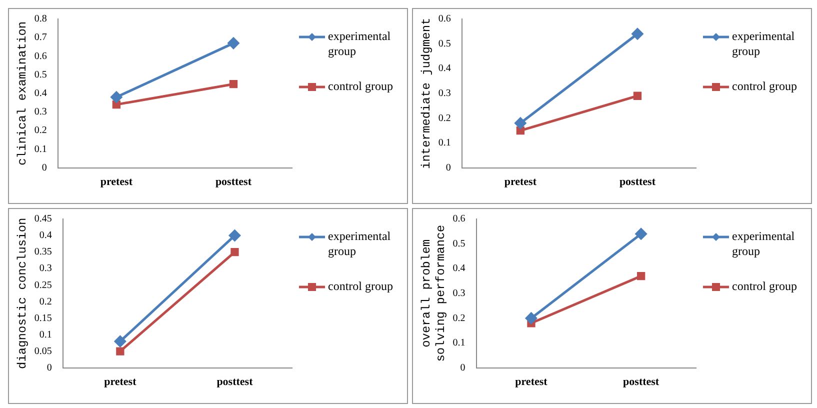 The width and height of the screenshot is (817, 408). I want to click on y-axis-title: intermediate judgment, so click(426, 94).